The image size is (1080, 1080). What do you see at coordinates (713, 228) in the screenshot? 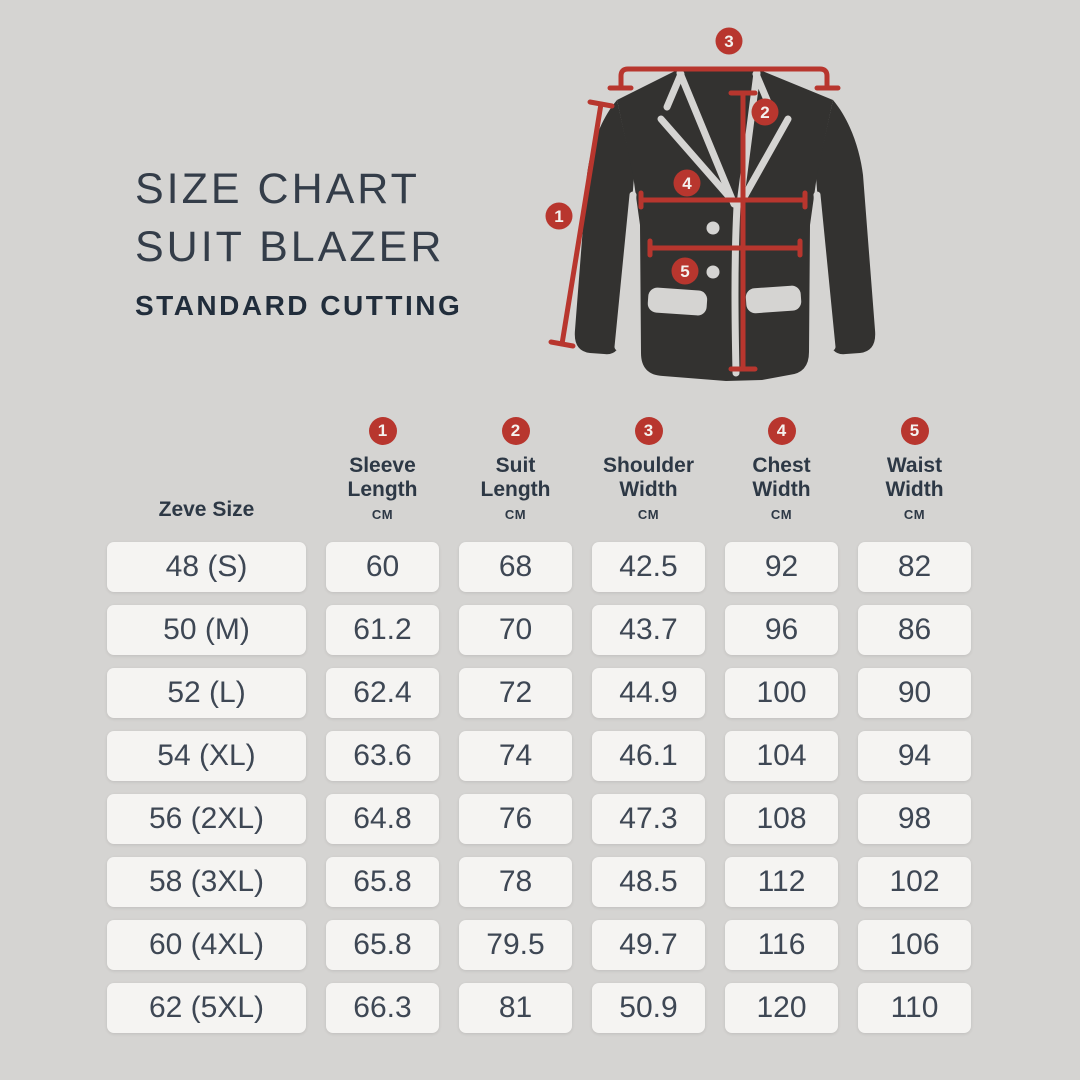
I see `top-button` at bounding box center [713, 228].